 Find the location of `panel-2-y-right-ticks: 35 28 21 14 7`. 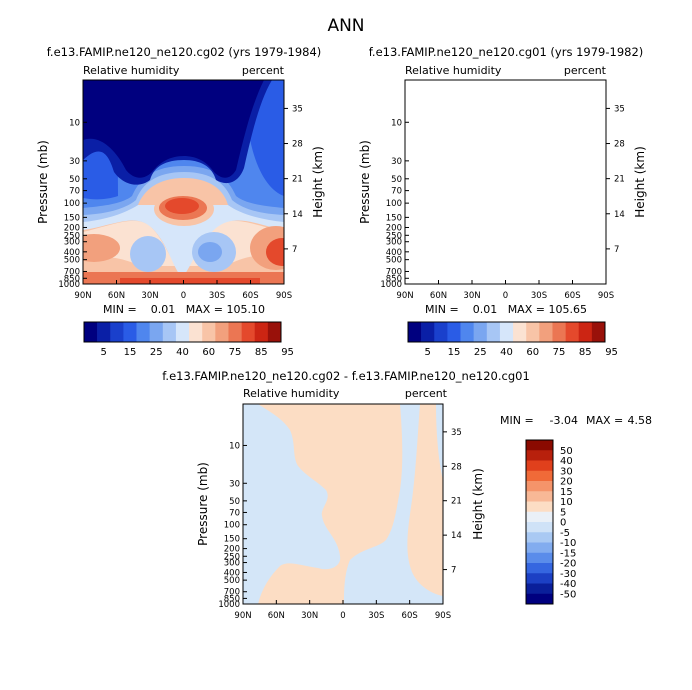

panel-2-y-right-ticks: 35 28 21 14 7 is located at coordinates (615, 179).